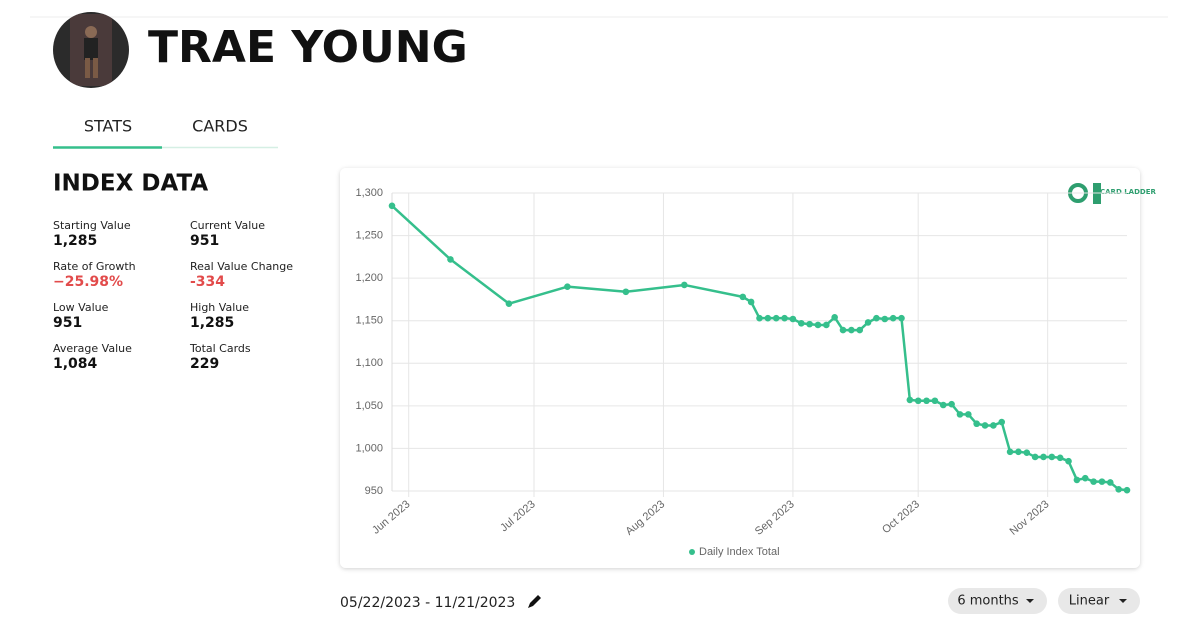 The image size is (1200, 632). I want to click on y-tick-label: 950, so click(374, 491).